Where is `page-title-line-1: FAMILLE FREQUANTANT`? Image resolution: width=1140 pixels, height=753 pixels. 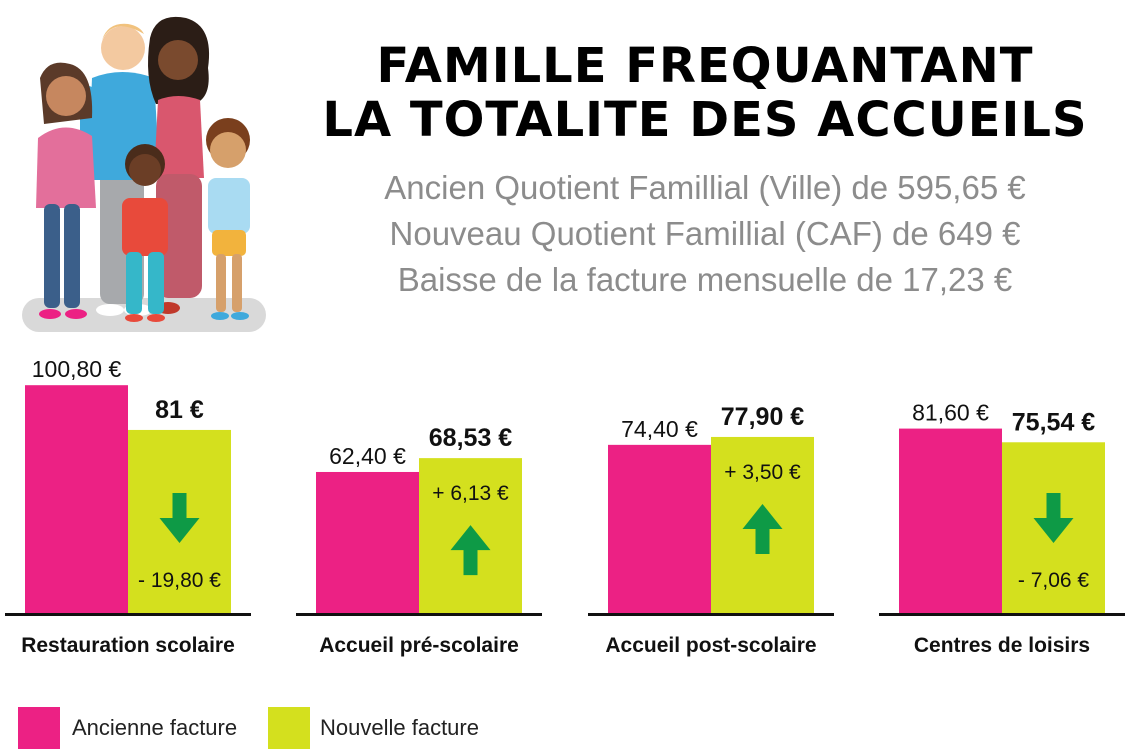
page-title-line-1: FAMILLE FREQUANTANT is located at coordinates (705, 66).